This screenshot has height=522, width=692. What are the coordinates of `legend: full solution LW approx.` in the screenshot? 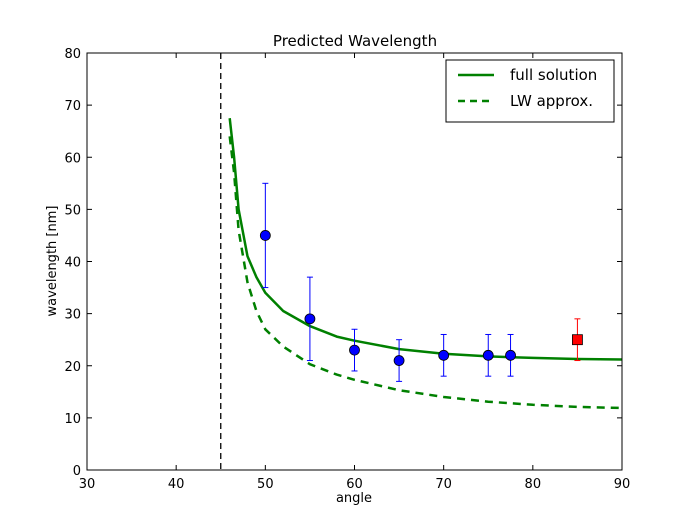 It's located at (530, 91).